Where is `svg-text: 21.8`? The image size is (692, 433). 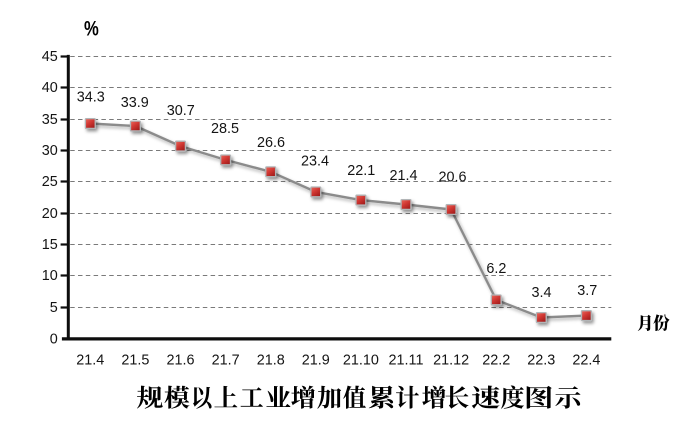 svg-text: 21.8 is located at coordinates (271, 360).